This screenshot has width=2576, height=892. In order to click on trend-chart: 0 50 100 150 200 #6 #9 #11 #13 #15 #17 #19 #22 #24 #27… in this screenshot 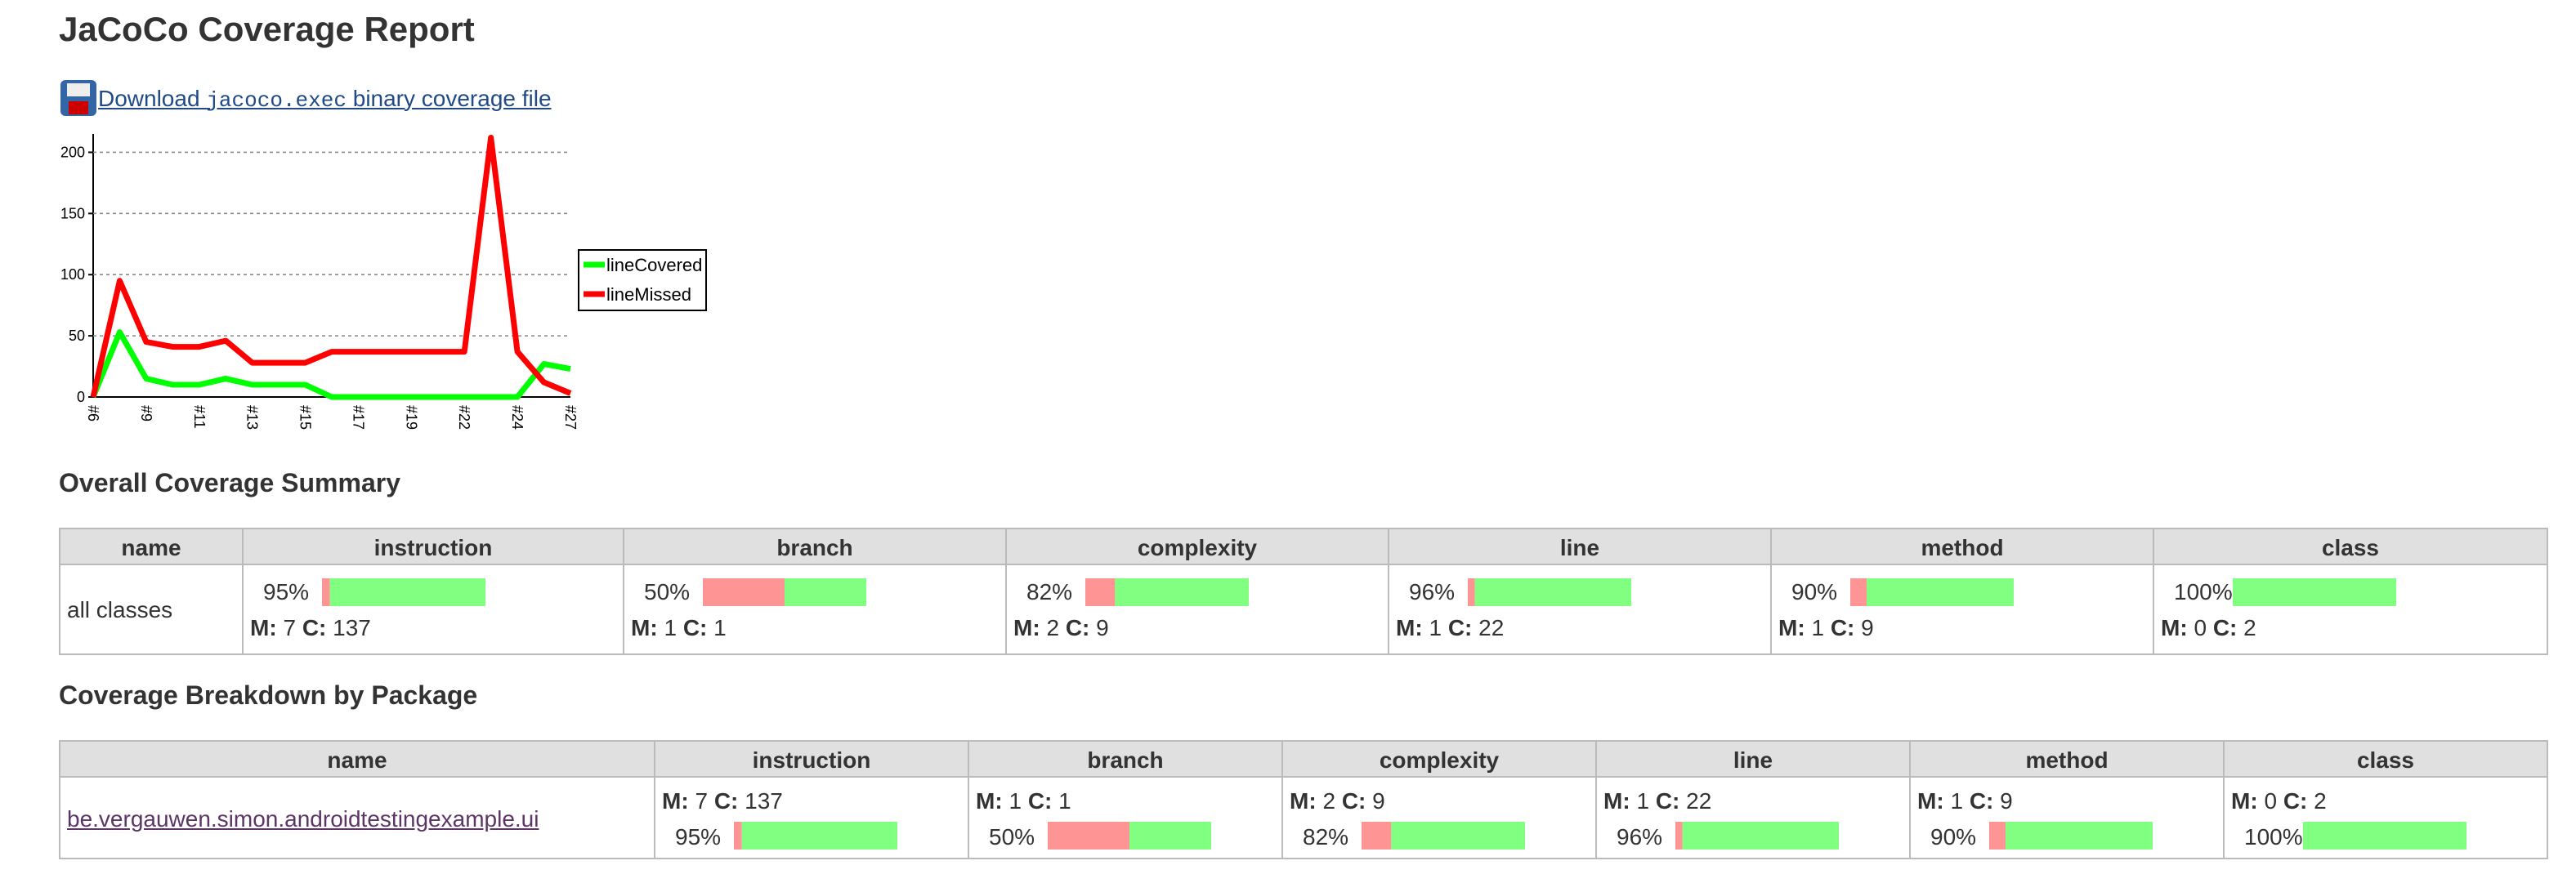, I will do `click(383, 282)`.